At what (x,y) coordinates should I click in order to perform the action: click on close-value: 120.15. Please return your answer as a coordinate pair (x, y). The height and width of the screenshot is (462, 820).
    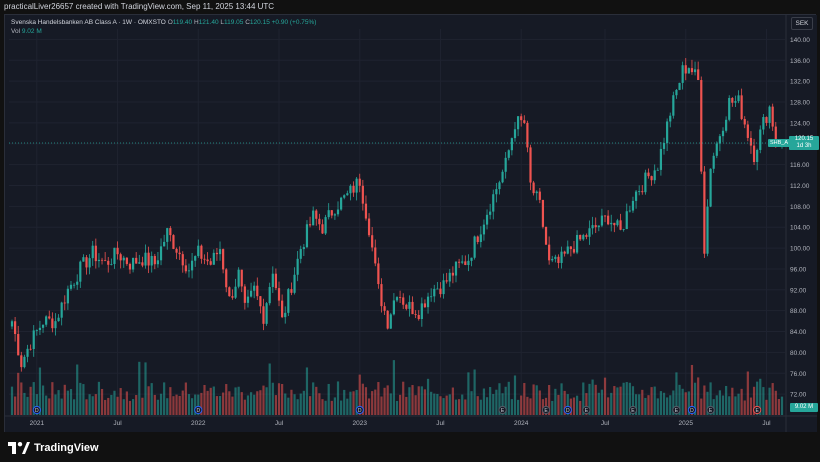
    Looking at the image, I should click on (259, 22).